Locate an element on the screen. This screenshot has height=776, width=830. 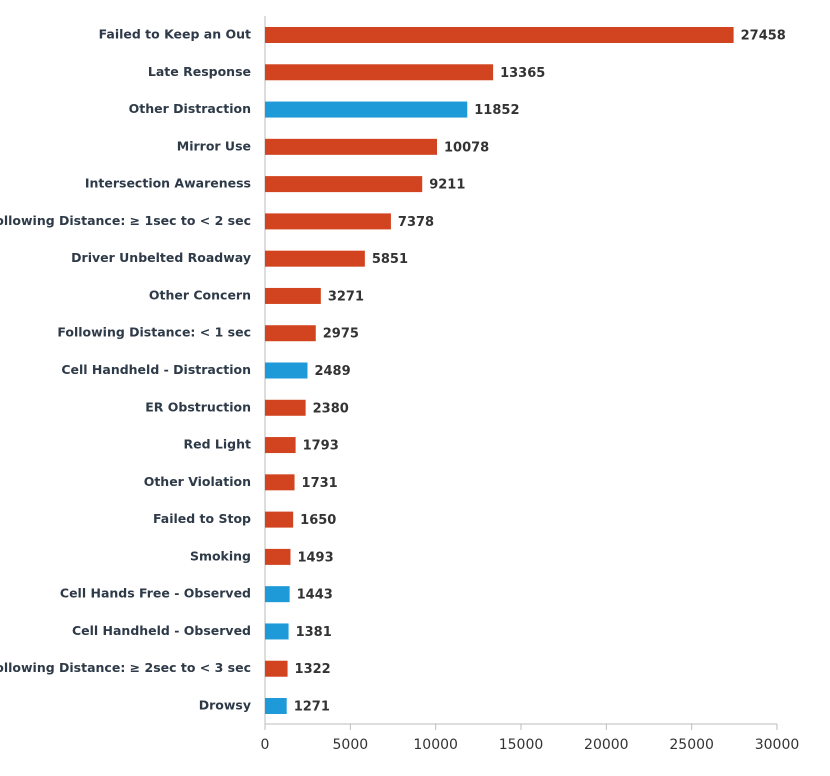
value-label: 1731 is located at coordinates (320, 483).